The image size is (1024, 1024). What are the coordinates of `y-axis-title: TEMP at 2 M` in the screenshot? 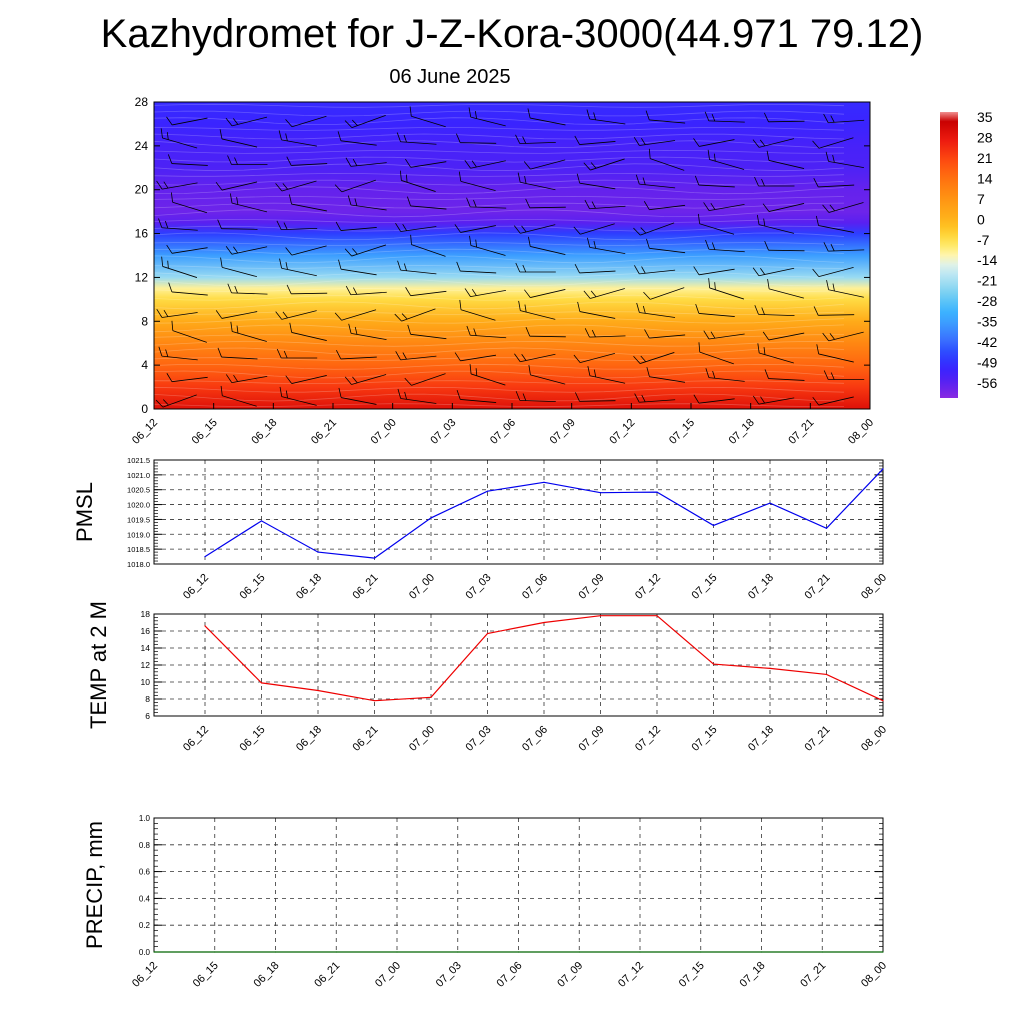 It's located at (98, 665).